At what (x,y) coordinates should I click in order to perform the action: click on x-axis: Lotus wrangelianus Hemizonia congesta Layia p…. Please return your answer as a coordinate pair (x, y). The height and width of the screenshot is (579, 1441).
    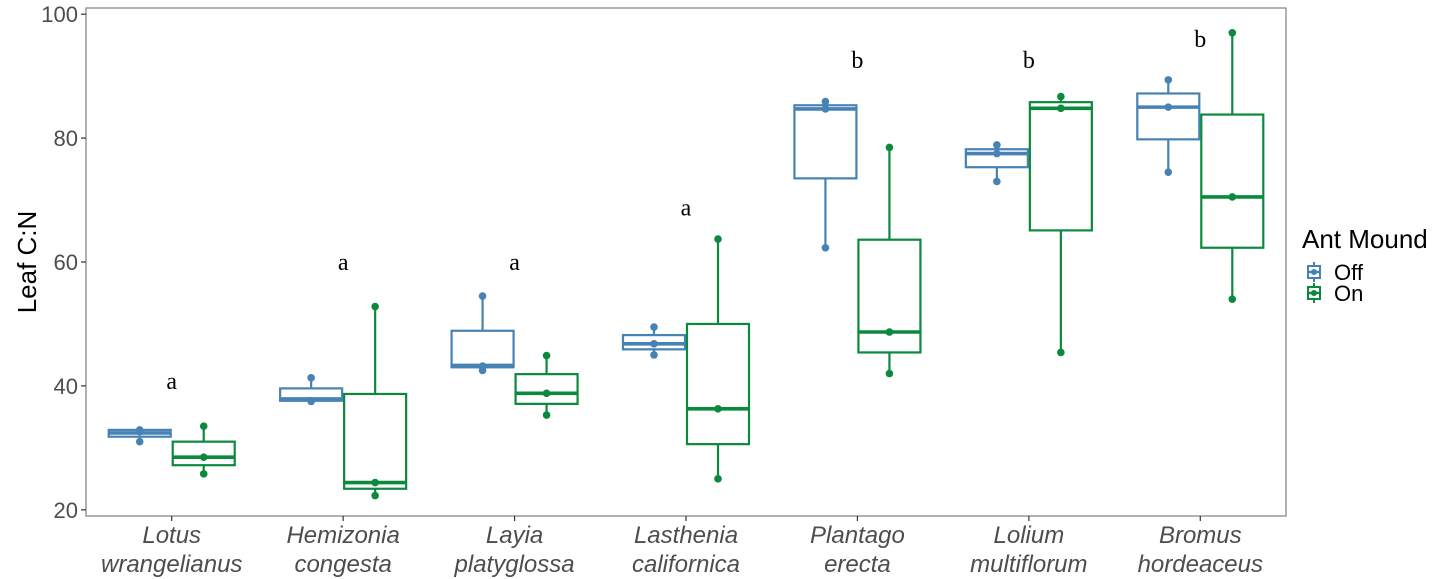
    Looking at the image, I should click on (682, 547).